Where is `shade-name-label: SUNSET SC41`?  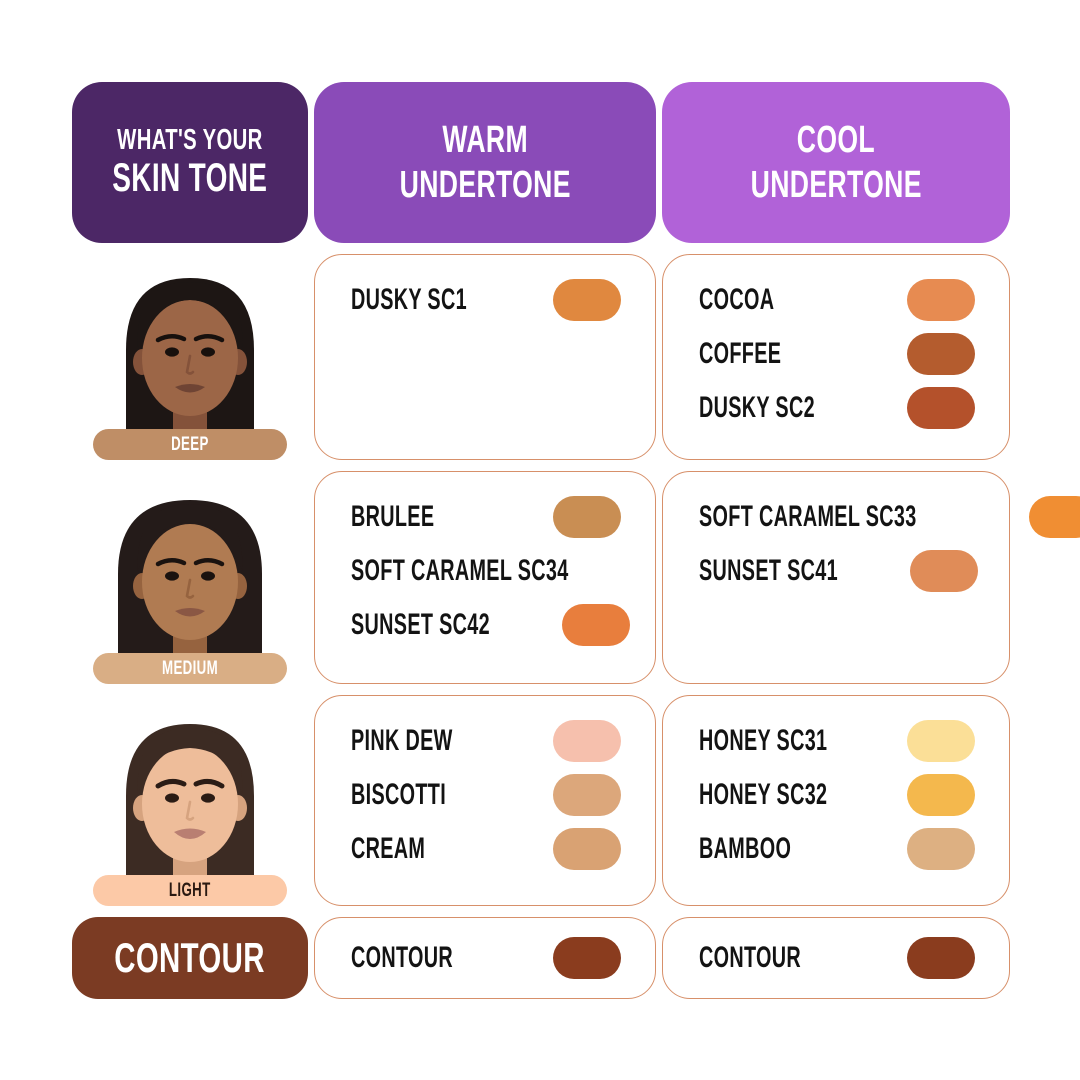
shade-name-label: SUNSET SC41 is located at coordinates (768, 570).